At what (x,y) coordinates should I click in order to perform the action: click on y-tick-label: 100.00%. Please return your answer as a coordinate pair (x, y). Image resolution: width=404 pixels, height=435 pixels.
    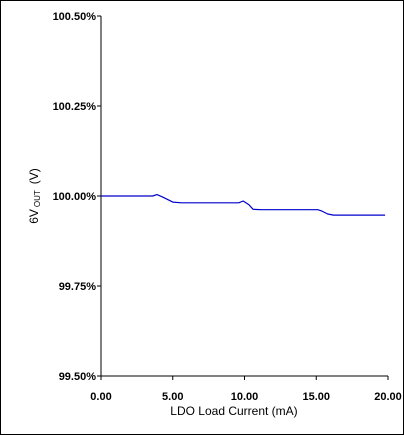
    Looking at the image, I should click on (75, 197).